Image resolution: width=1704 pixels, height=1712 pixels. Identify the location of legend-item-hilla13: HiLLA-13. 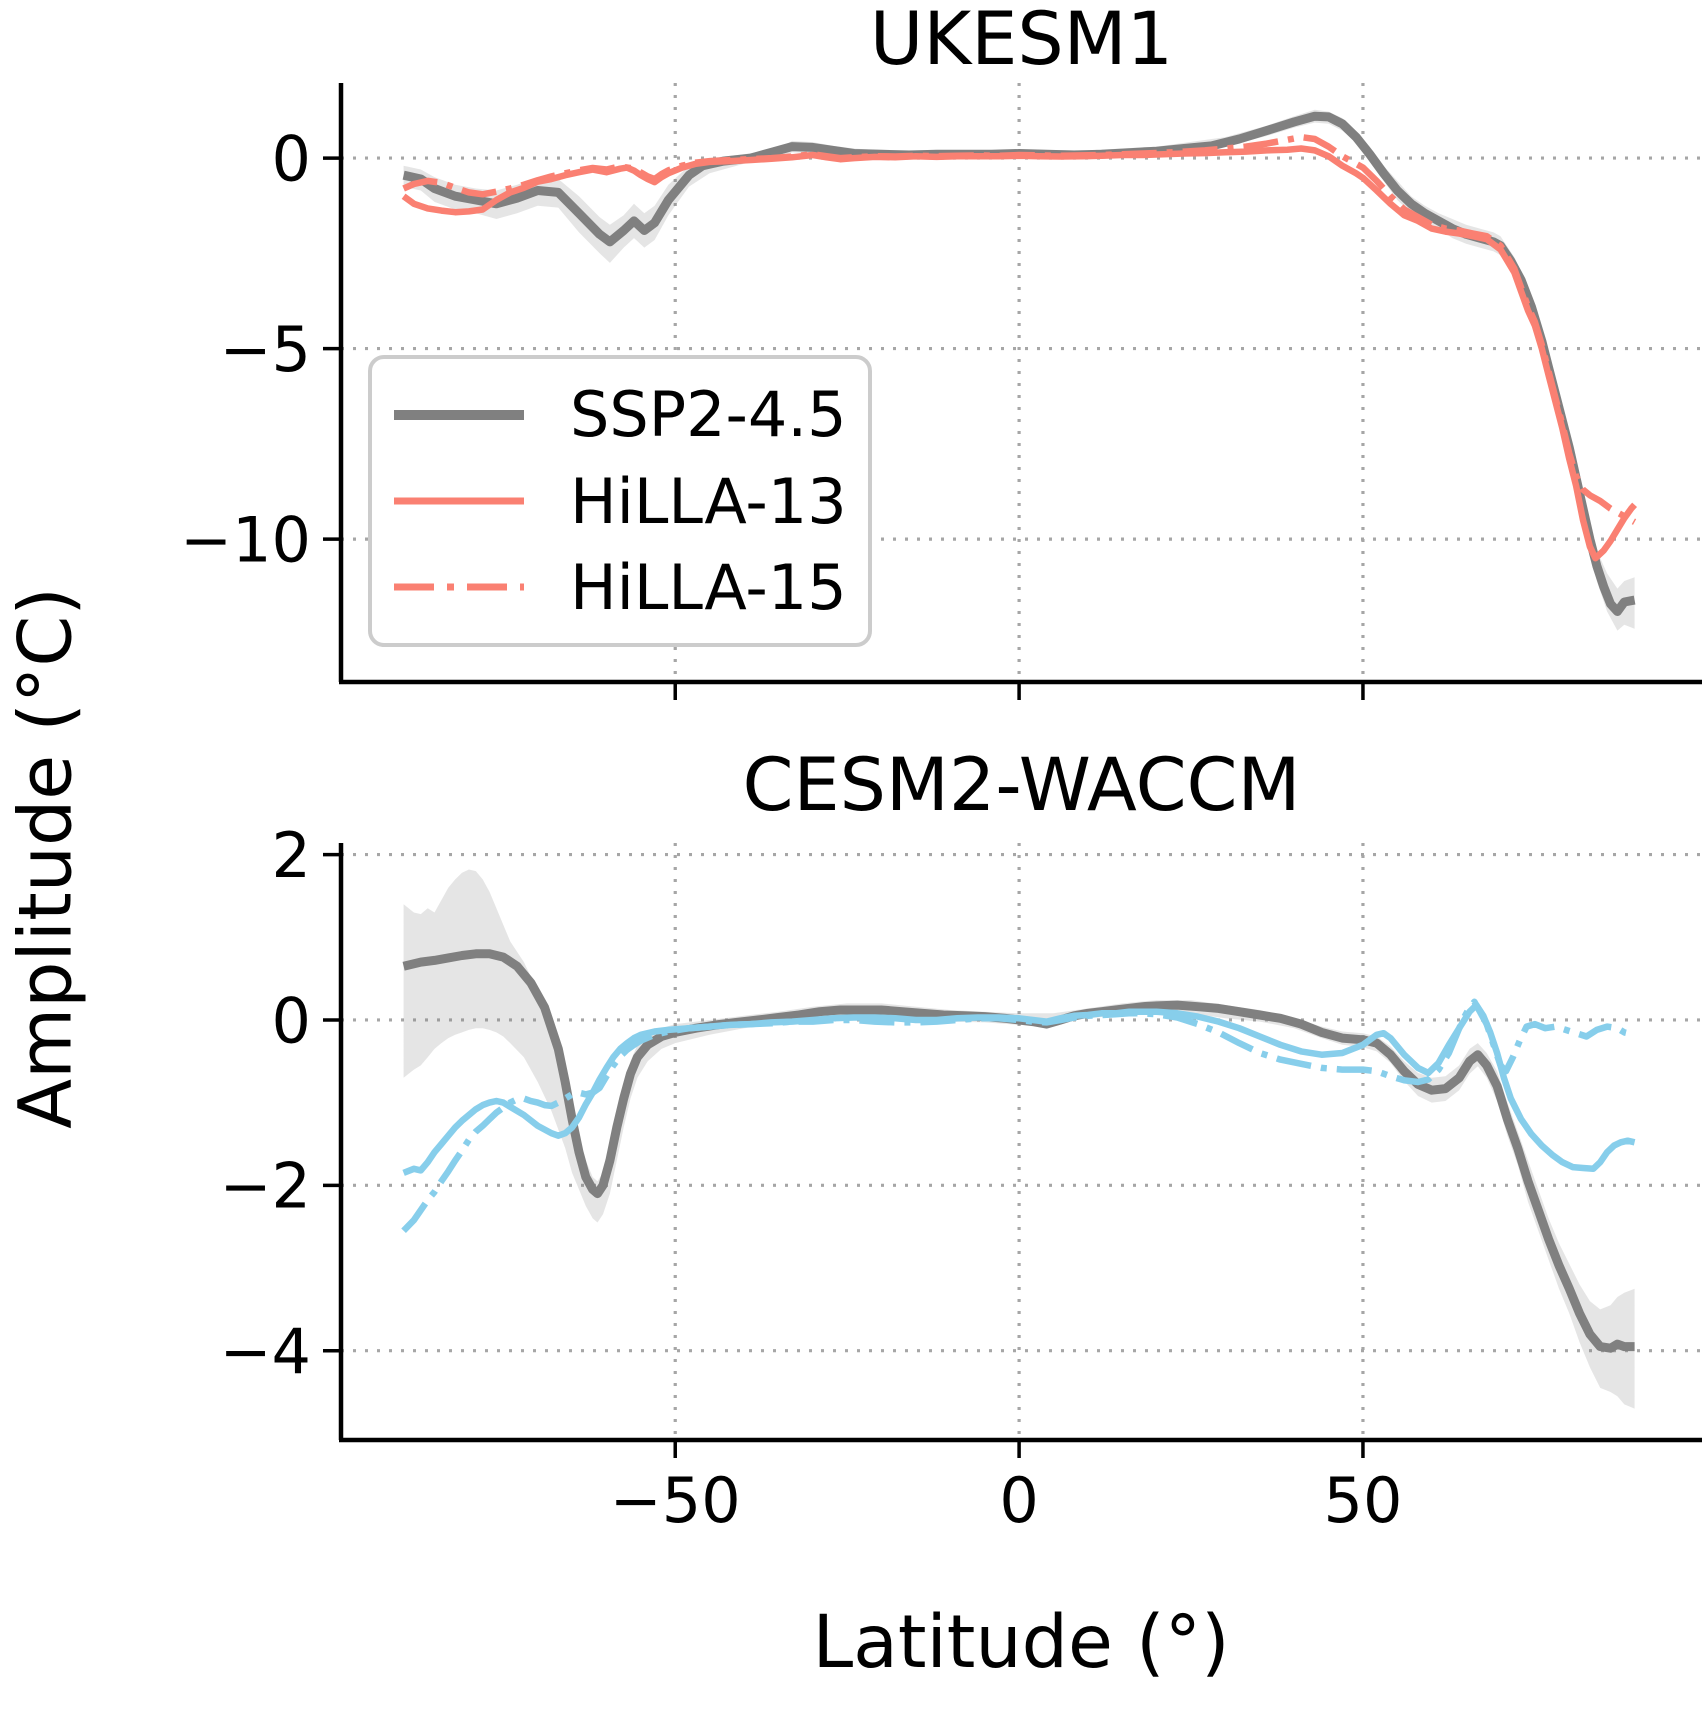
(624, 501).